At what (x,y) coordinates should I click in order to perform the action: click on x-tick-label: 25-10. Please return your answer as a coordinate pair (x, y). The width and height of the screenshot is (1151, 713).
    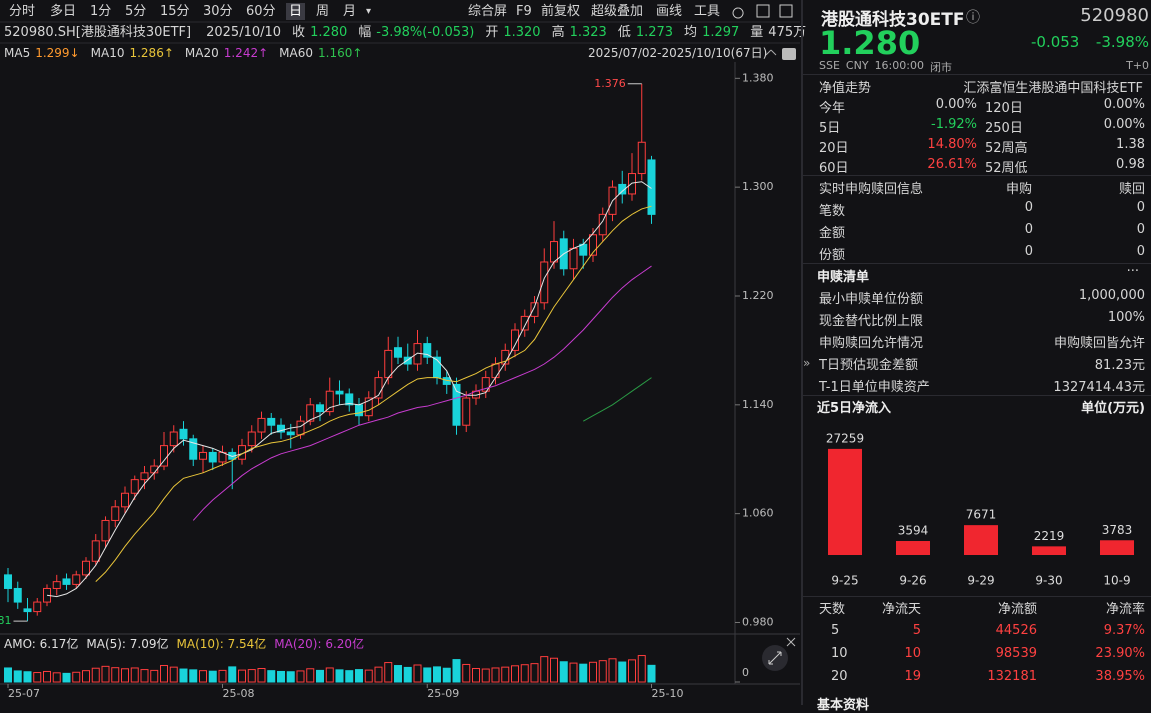
    Looking at the image, I should click on (668, 693).